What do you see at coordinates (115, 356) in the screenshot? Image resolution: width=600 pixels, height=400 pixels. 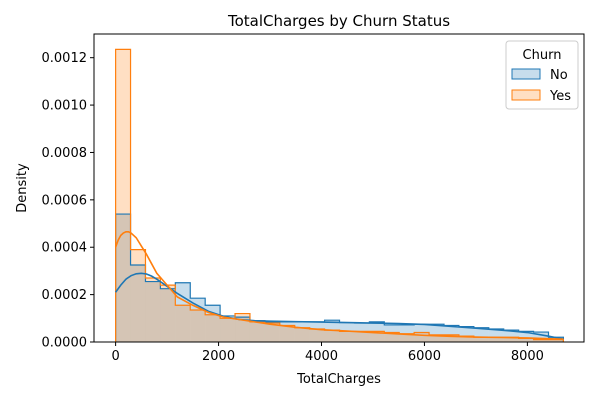 I see `x-tick-label-0: 0` at bounding box center [115, 356].